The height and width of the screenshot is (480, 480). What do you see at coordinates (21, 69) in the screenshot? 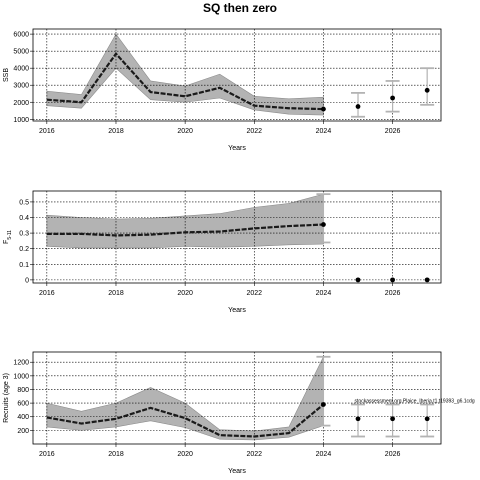
I see `y-tick-label: 4000` at bounding box center [21, 69].